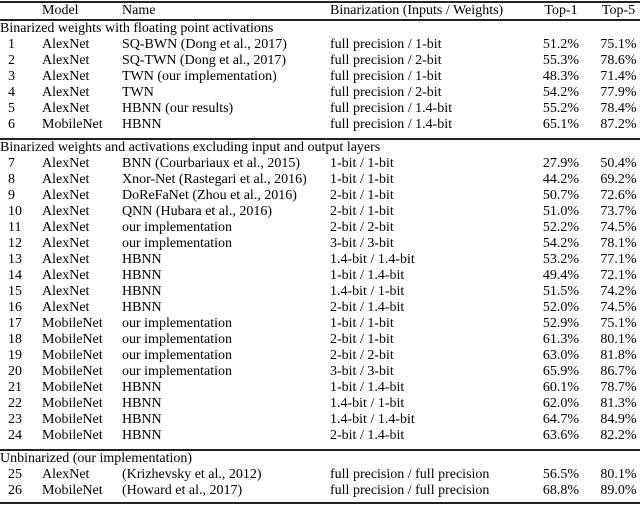 The image size is (640, 519). What do you see at coordinates (11, 179) in the screenshot?
I see `row-index-cell: 8` at bounding box center [11, 179].